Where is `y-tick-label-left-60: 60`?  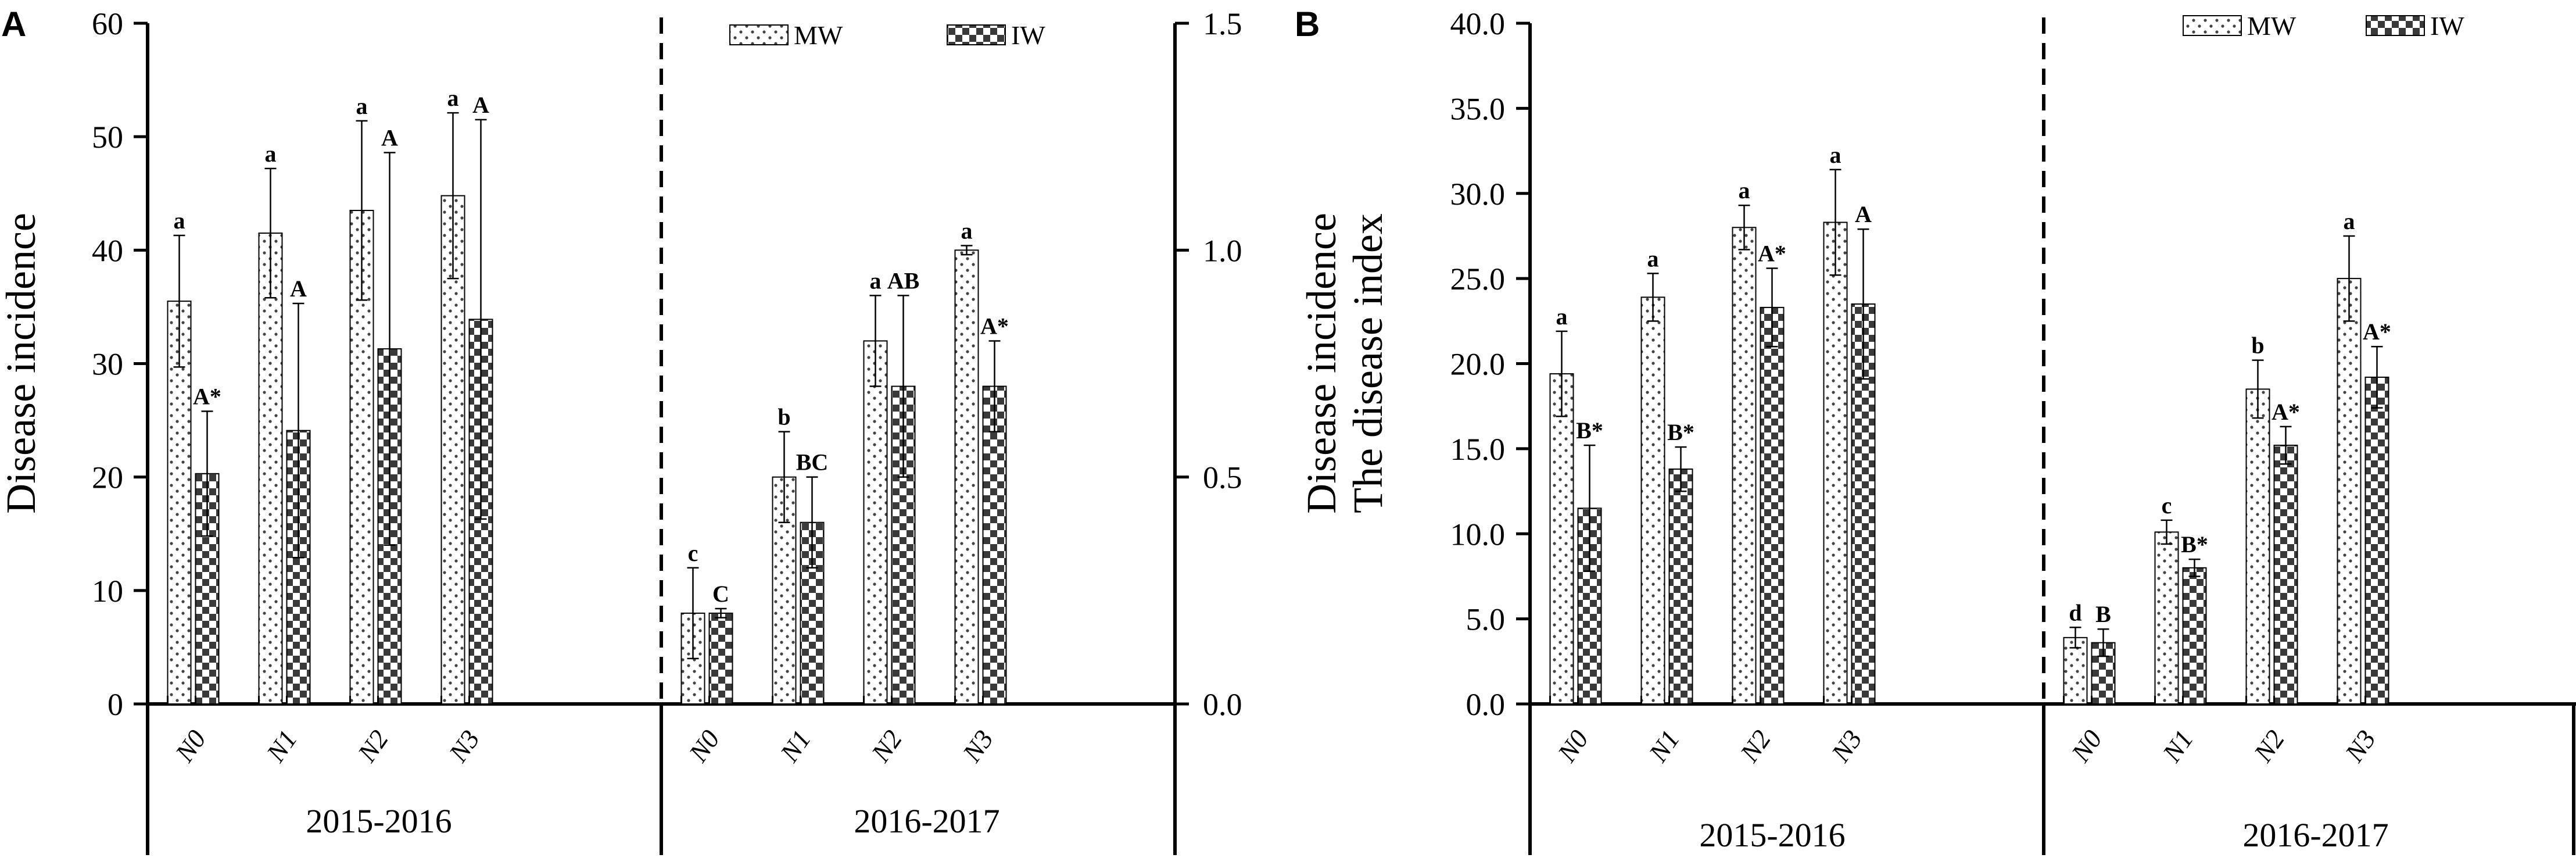 y-tick-label-left-60: 60 is located at coordinates (107, 23).